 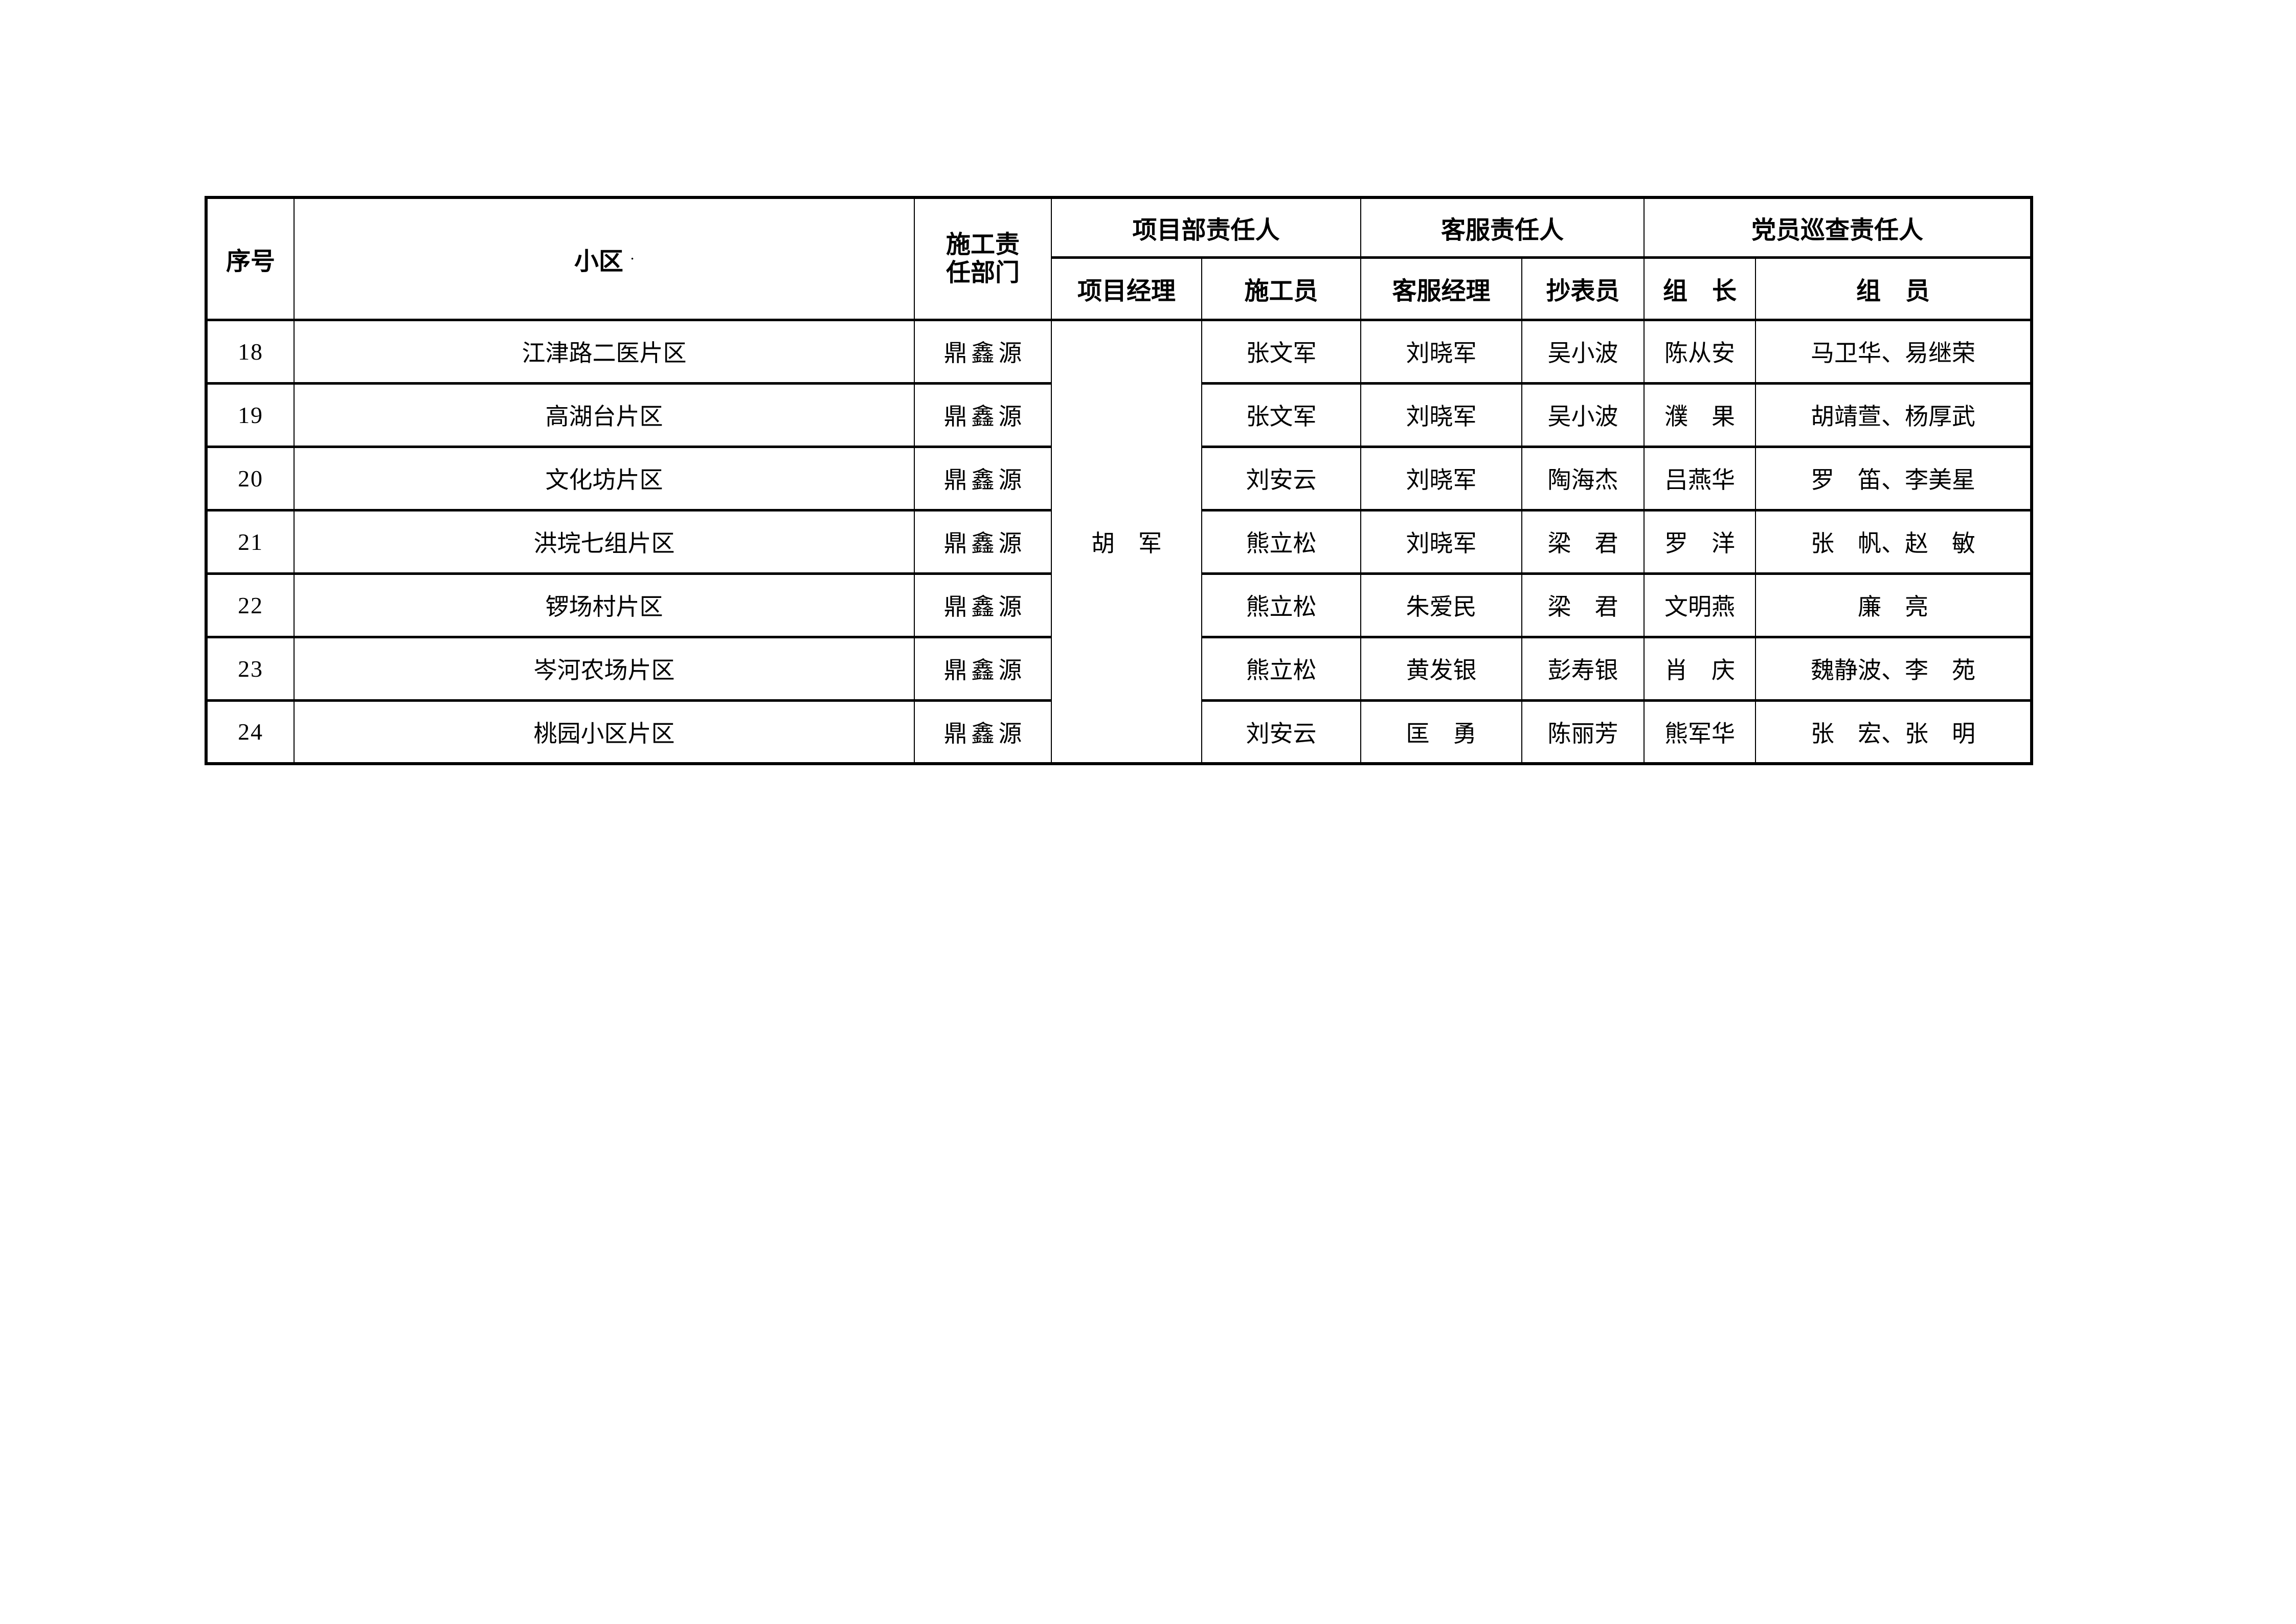 What do you see at coordinates (1282, 288) in the screenshot?
I see `header-constructor: 施工员` at bounding box center [1282, 288].